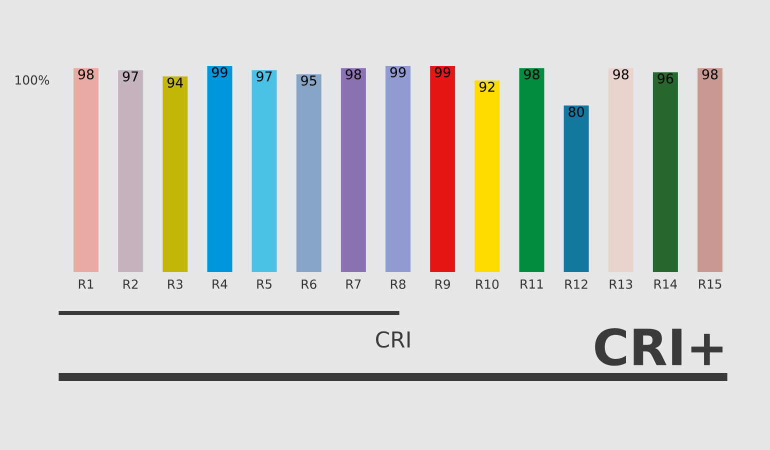  Describe the element at coordinates (576, 284) in the screenshot. I see `x-tick-label: R12` at that location.